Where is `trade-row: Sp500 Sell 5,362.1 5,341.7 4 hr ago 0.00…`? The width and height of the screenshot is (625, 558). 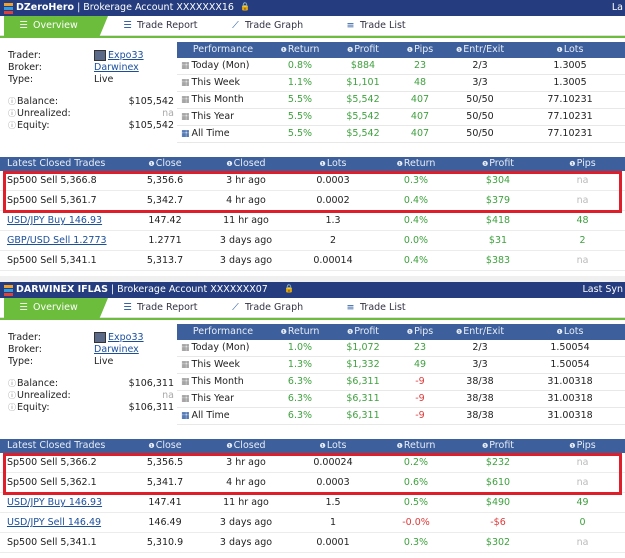
trade-row: Sp500 Sell 5,362.1 5,341.7 4 hr ago 0.00… is located at coordinates (312, 482).